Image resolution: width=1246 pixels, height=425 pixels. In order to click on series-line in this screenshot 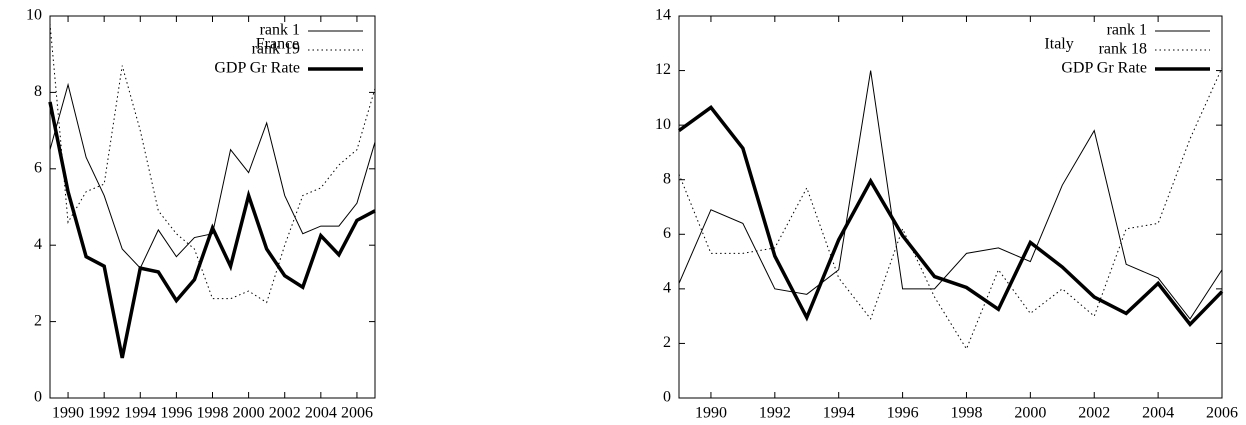, I will do `click(212, 175)`.